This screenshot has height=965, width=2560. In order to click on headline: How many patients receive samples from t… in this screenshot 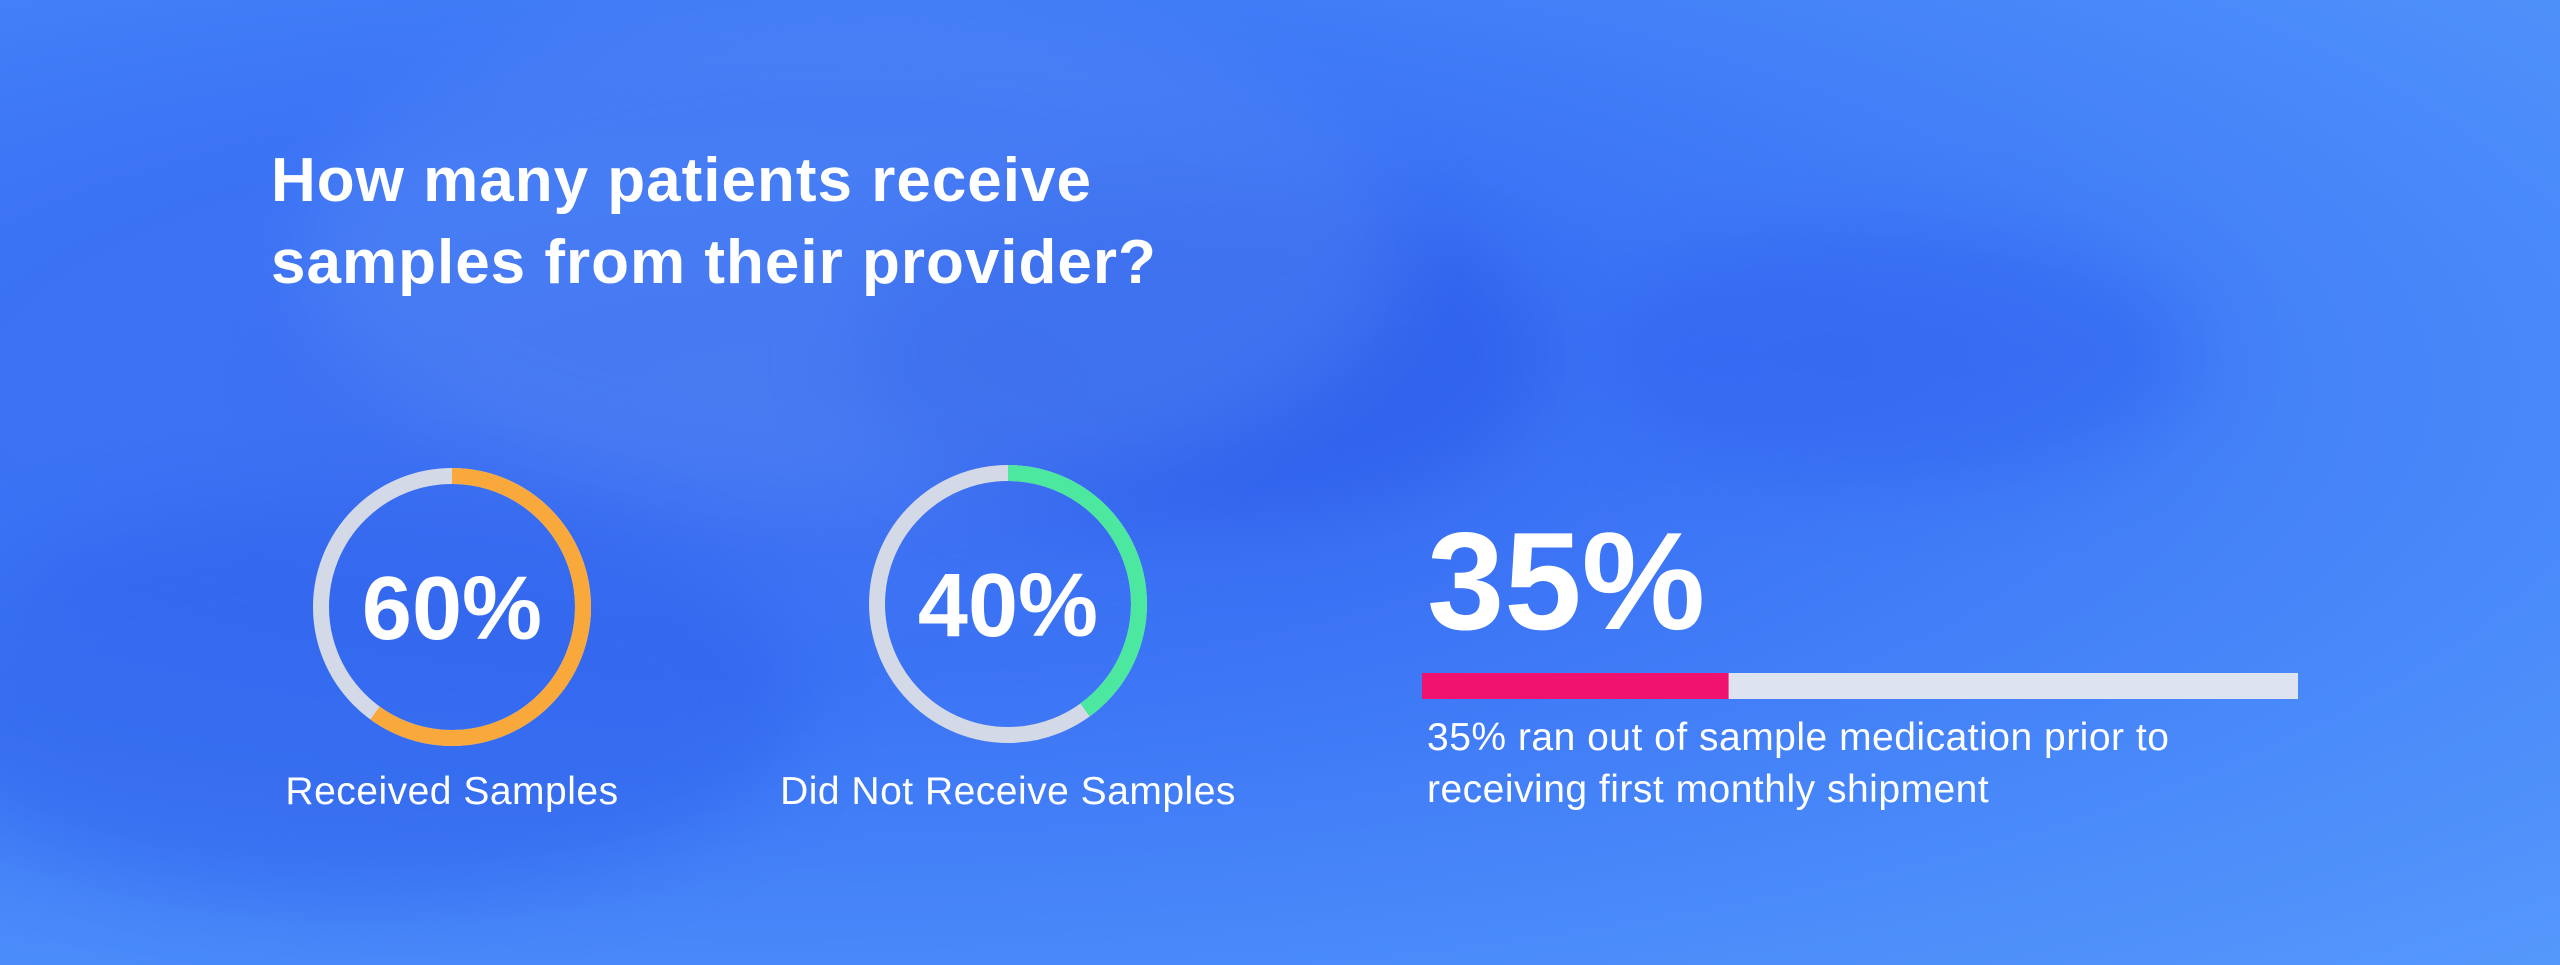, I will do `click(714, 221)`.